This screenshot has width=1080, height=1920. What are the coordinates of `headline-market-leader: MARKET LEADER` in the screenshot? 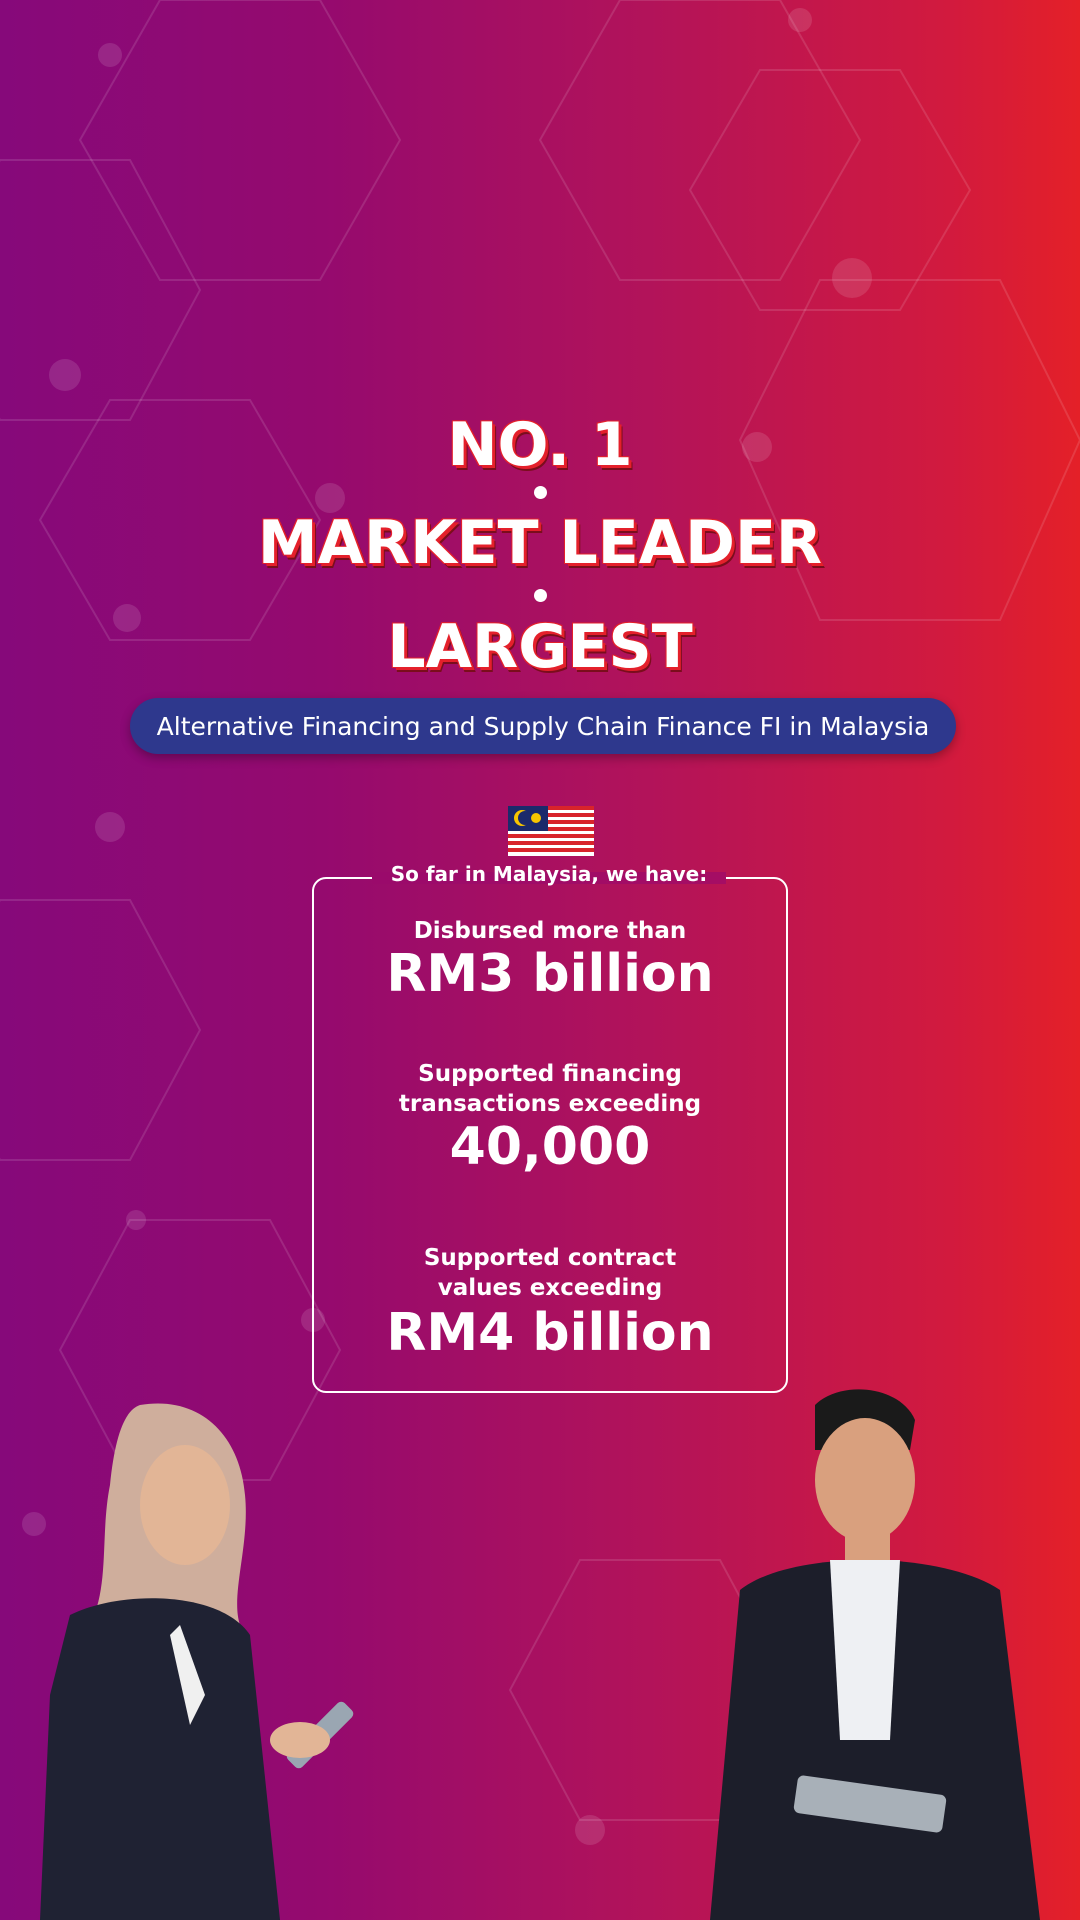 It's located at (540, 543).